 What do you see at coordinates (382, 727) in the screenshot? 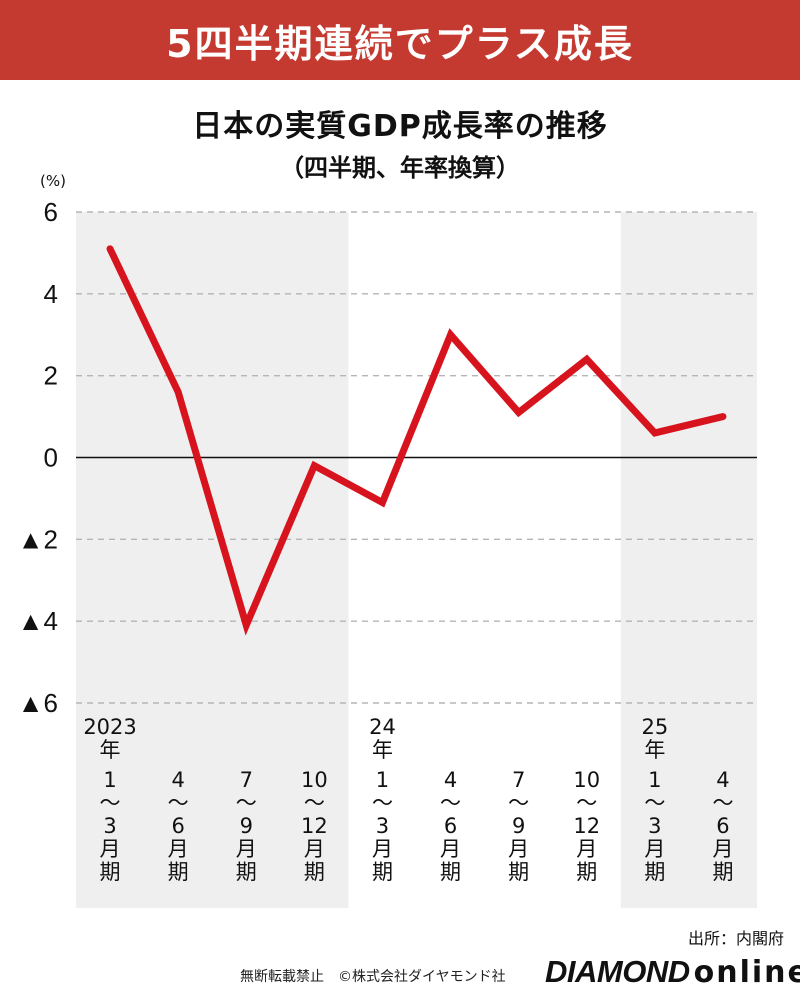
I see `x-year-label: 24` at bounding box center [382, 727].